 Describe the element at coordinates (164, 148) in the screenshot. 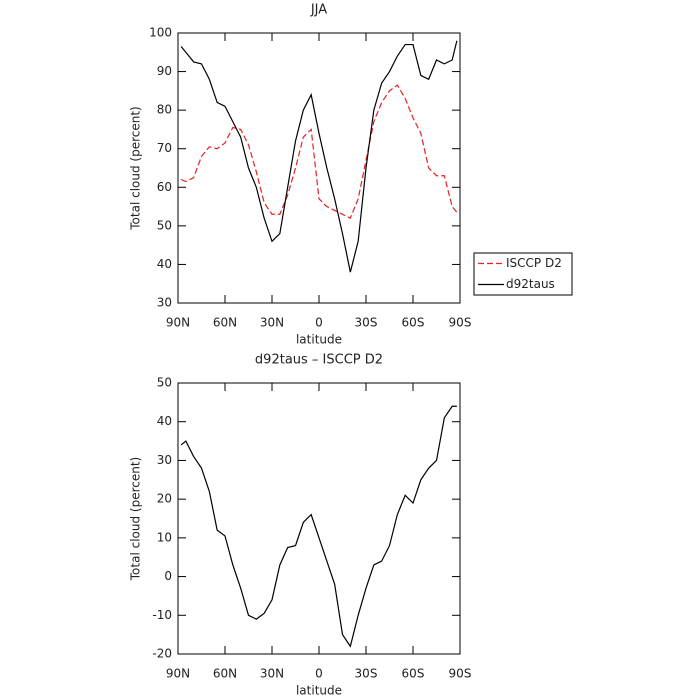

I see `y-tick-label: 70` at that location.